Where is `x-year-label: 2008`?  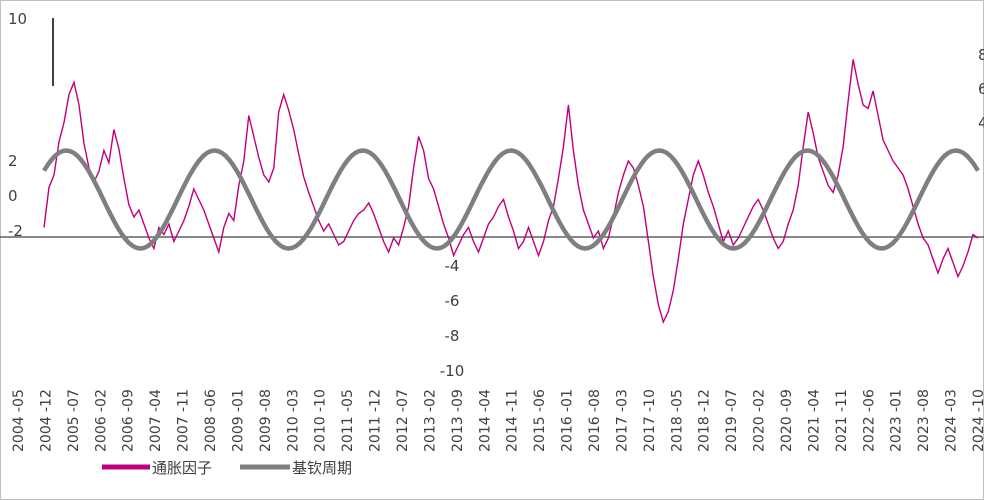
x-year-label: 2008 is located at coordinates (211, 434).